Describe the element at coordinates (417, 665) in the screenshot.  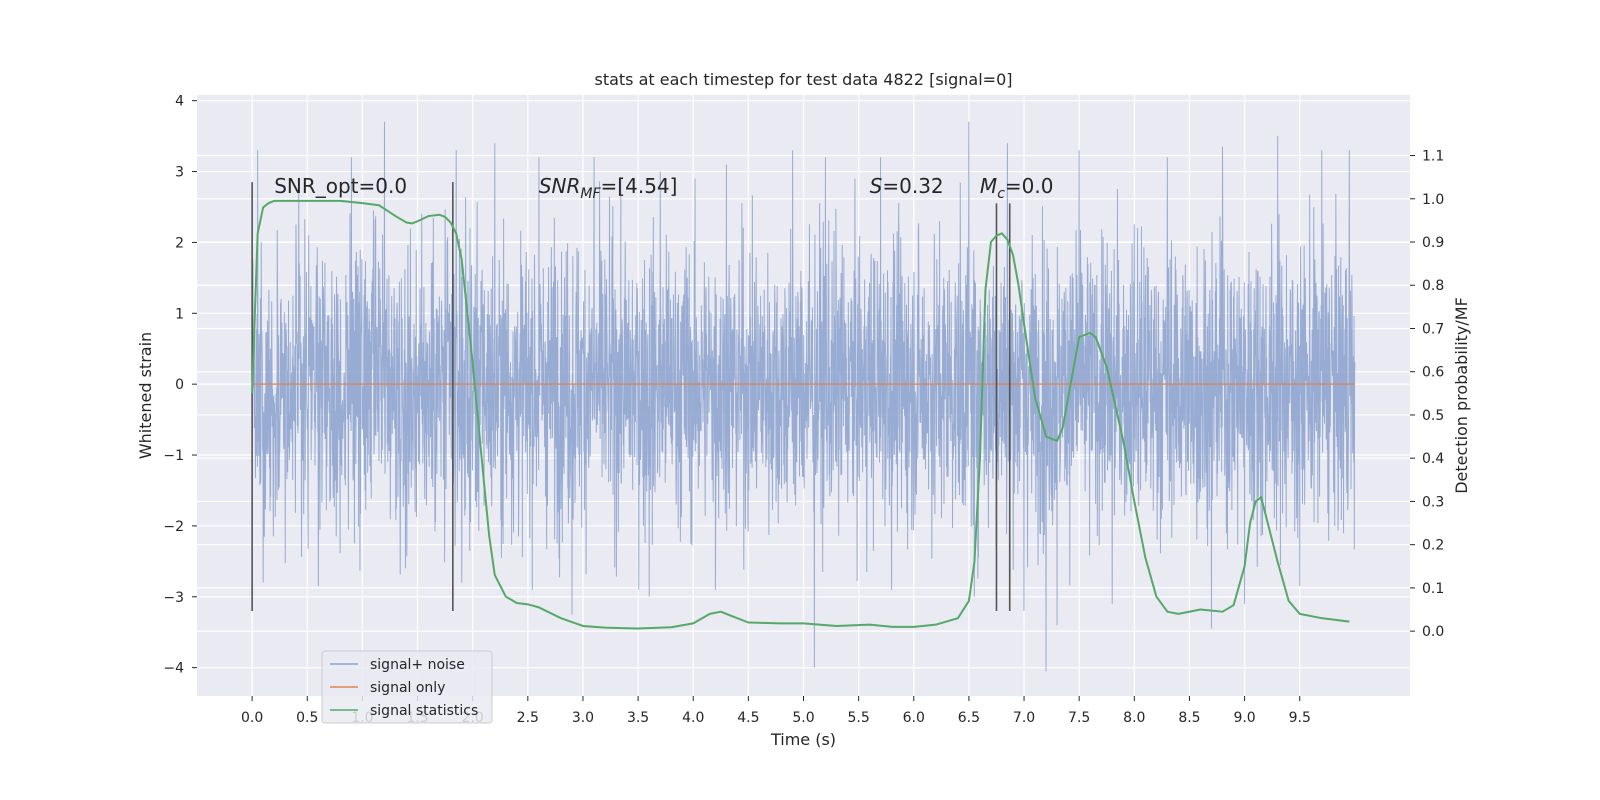
I see `legend-label-signal-plus-noise: signal+ noise` at that location.